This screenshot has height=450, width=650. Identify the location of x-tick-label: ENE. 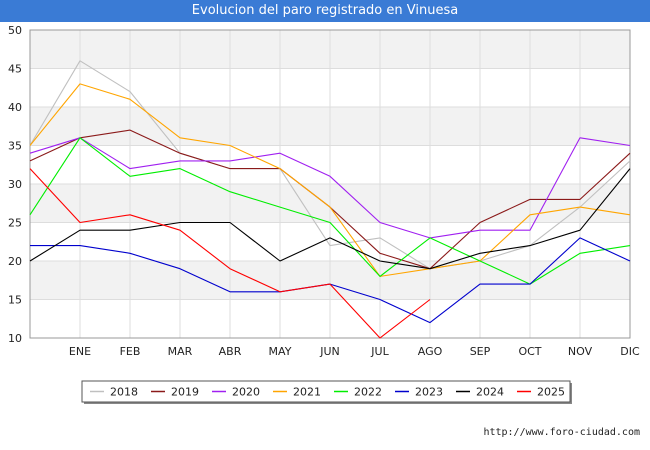
(80, 351).